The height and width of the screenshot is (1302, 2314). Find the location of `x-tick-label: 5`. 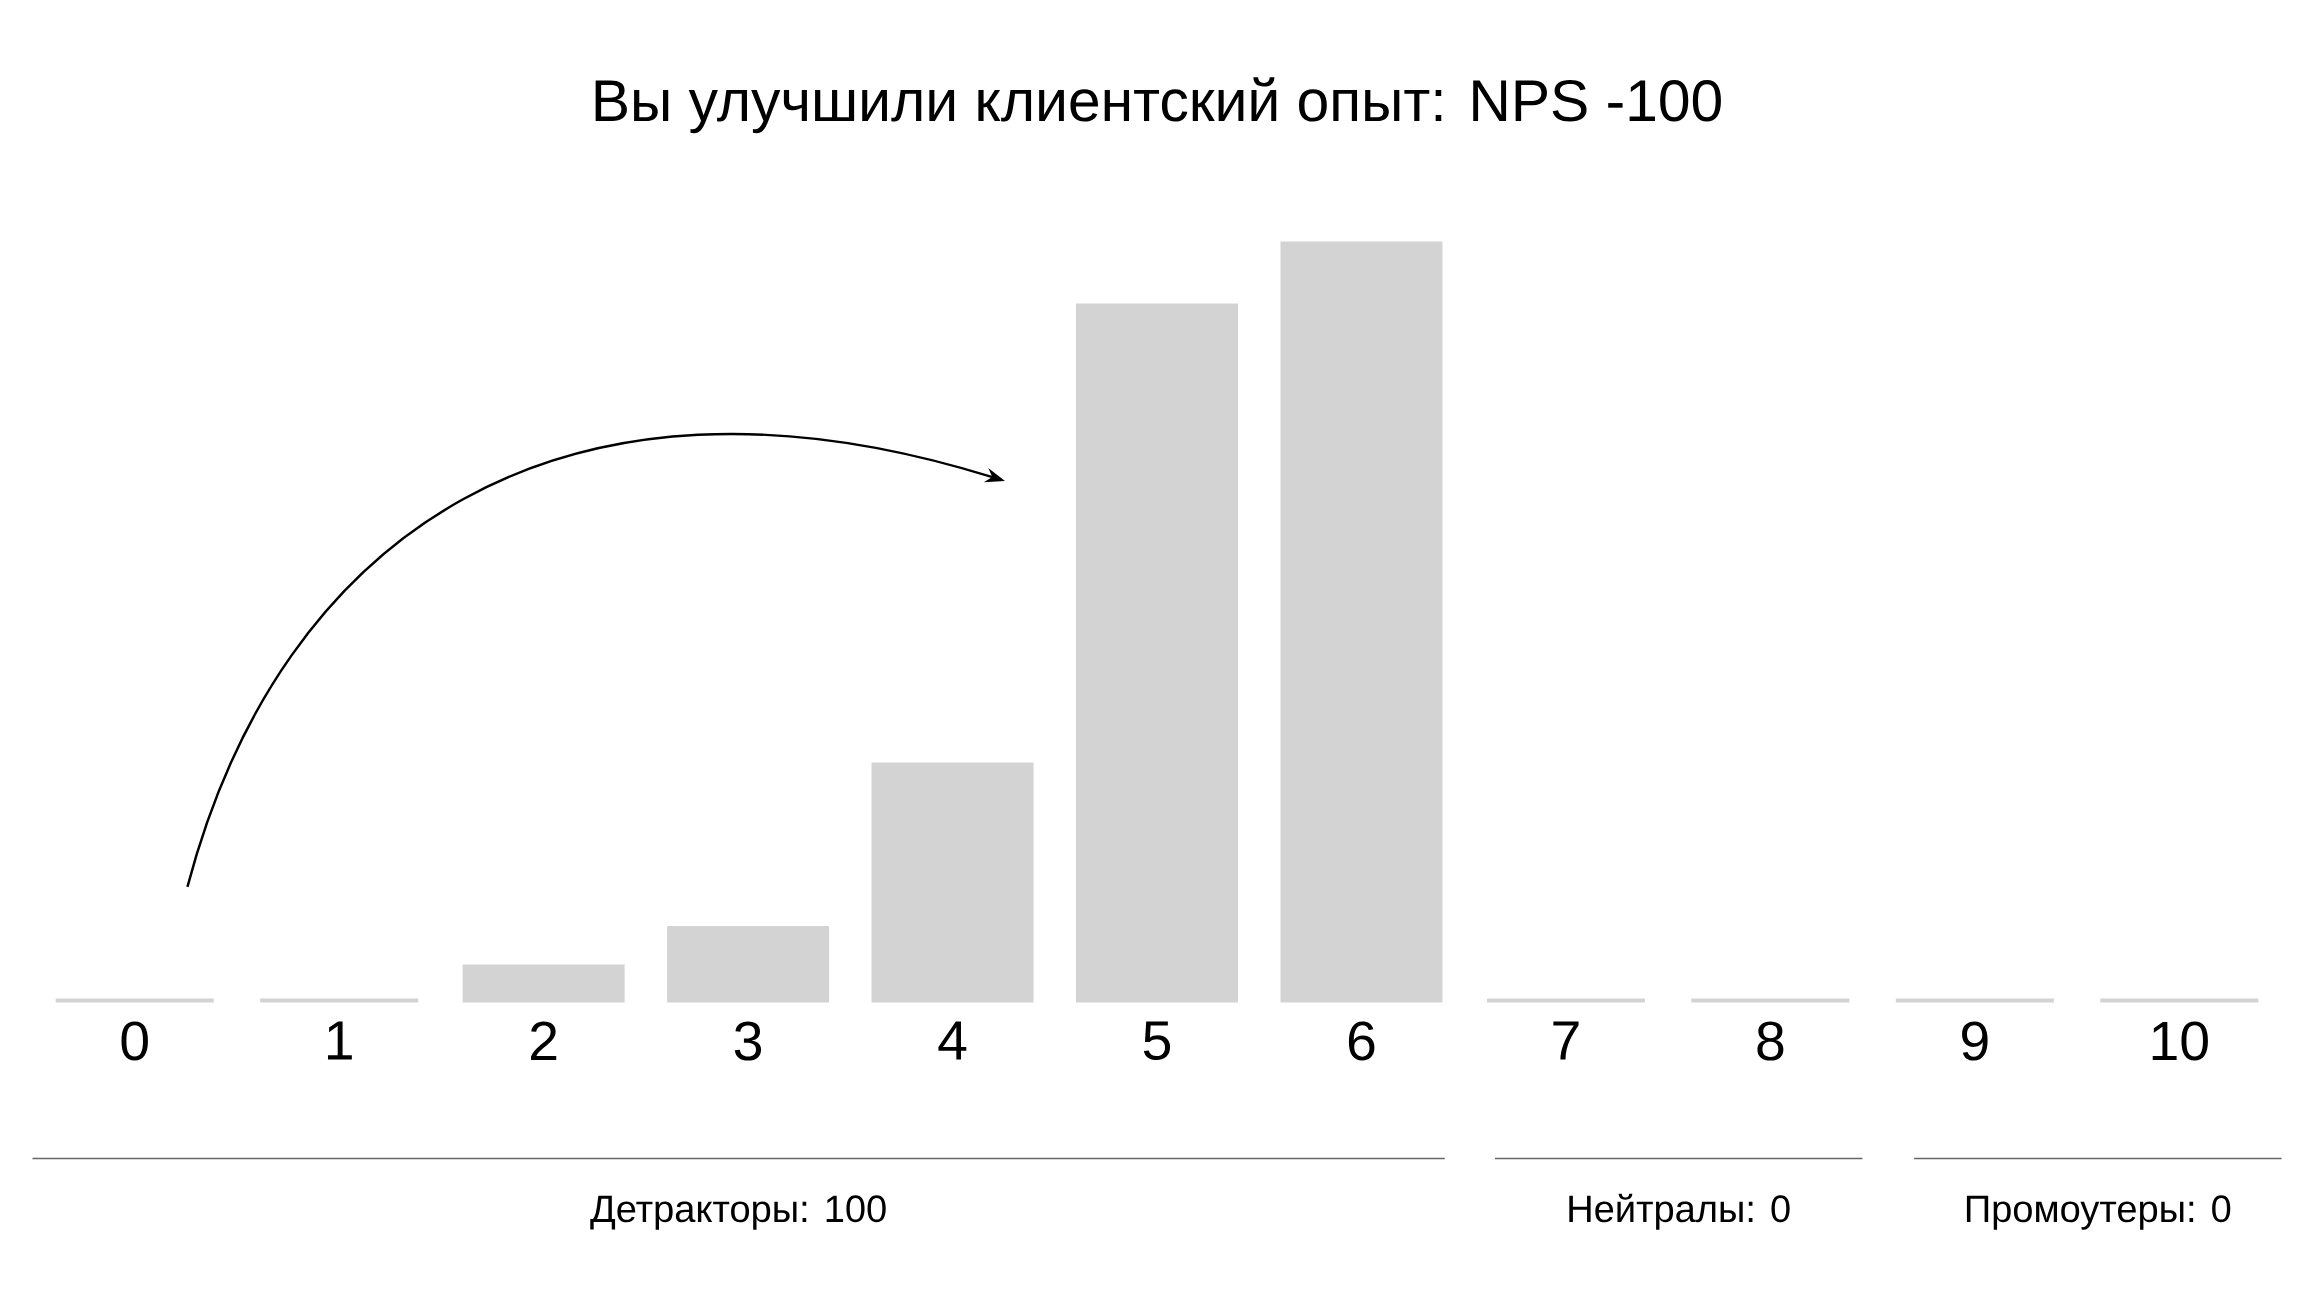

x-tick-label: 5 is located at coordinates (1157, 1041).